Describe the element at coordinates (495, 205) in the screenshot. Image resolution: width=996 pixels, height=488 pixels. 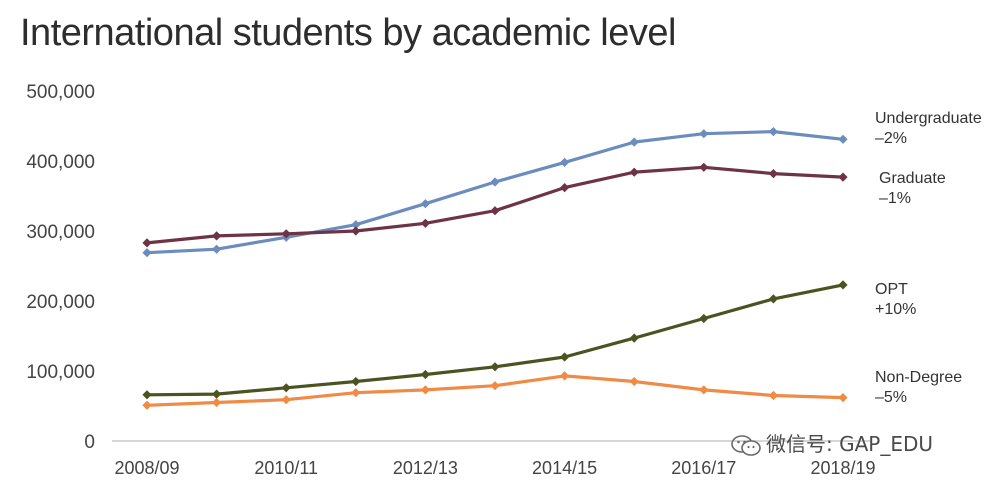
I see `series-graduate` at that location.